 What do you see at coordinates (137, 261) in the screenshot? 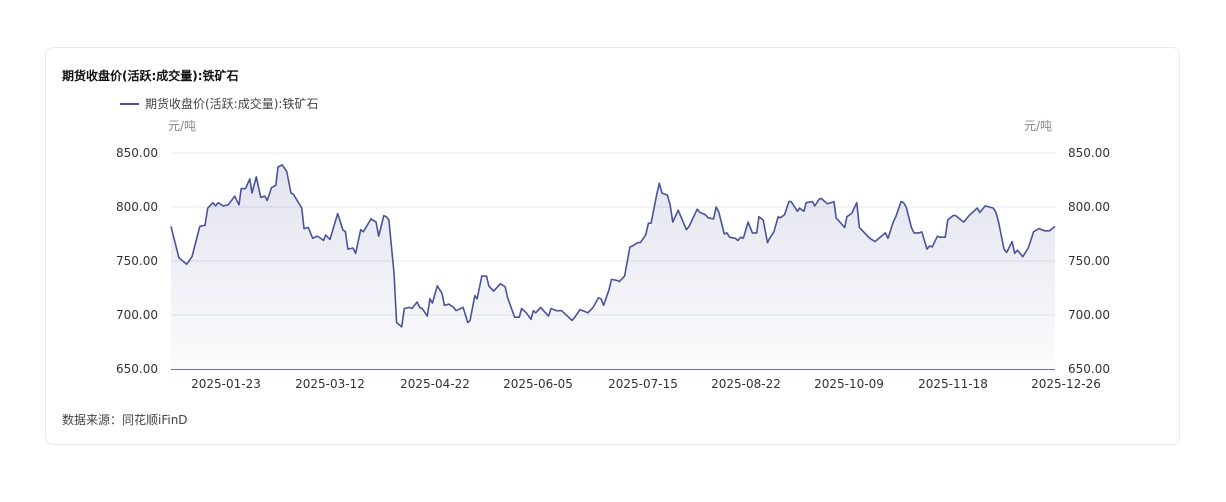
I see `y-tick-label-left: 750.00` at bounding box center [137, 261].